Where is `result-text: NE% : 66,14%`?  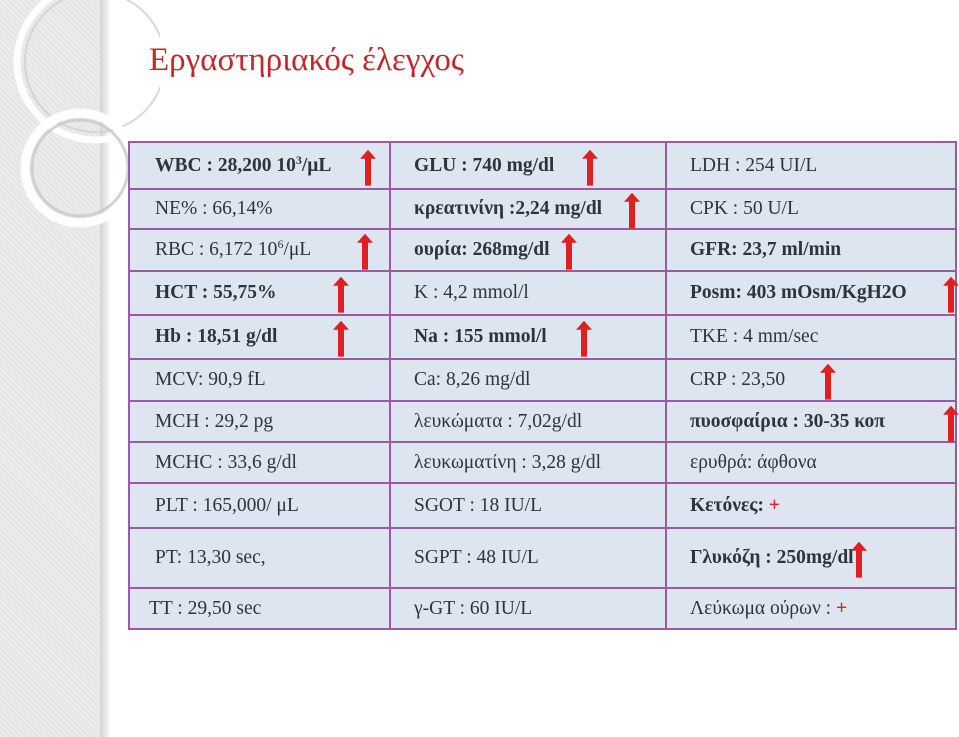 result-text: NE% : 66,14% is located at coordinates (214, 208).